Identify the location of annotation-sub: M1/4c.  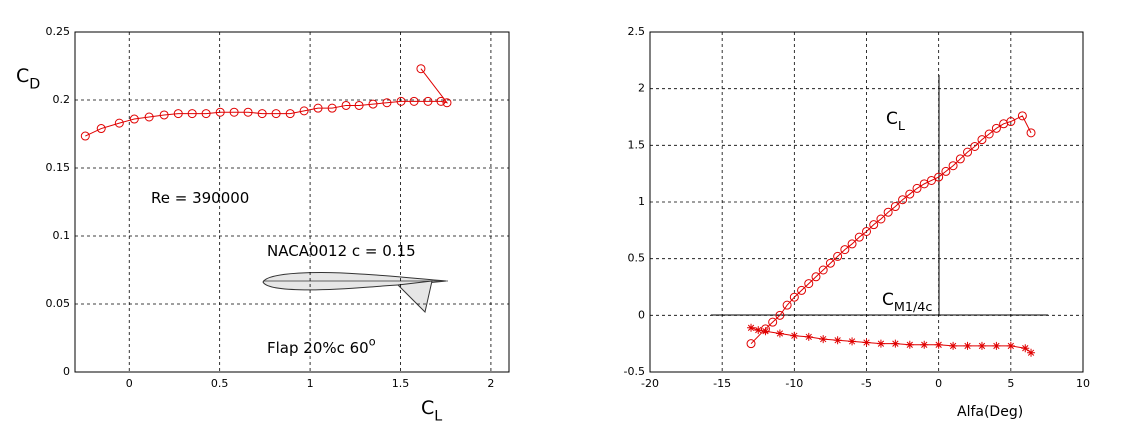
(913, 307).